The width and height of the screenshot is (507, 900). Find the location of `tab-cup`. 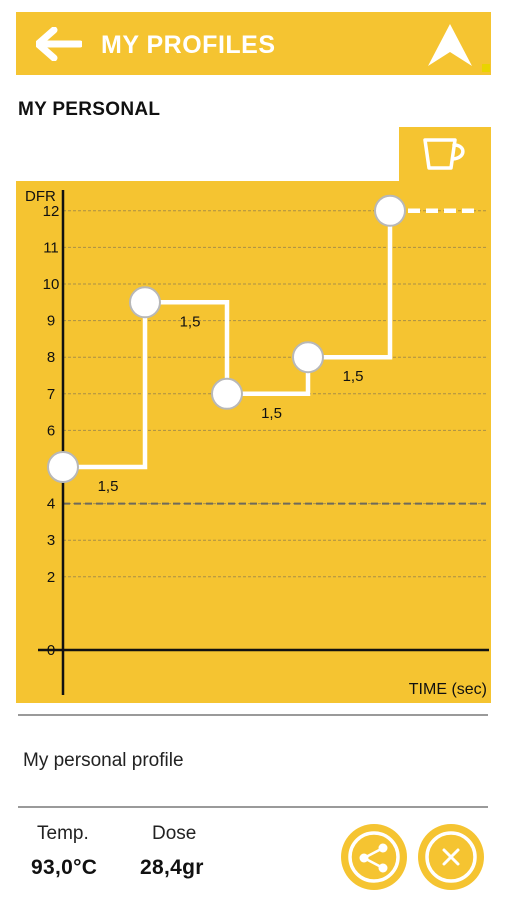

tab-cup is located at coordinates (445, 154).